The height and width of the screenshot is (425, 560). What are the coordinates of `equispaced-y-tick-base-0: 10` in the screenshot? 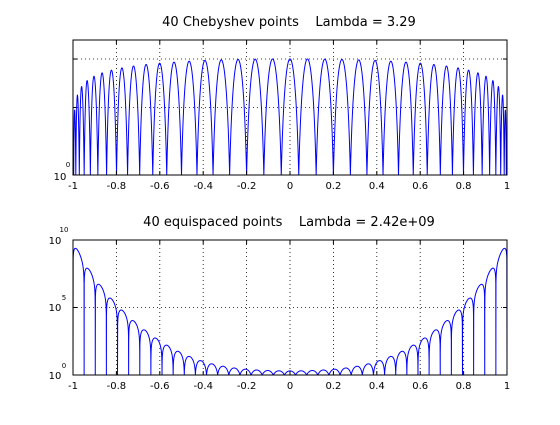 It's located at (55, 376).